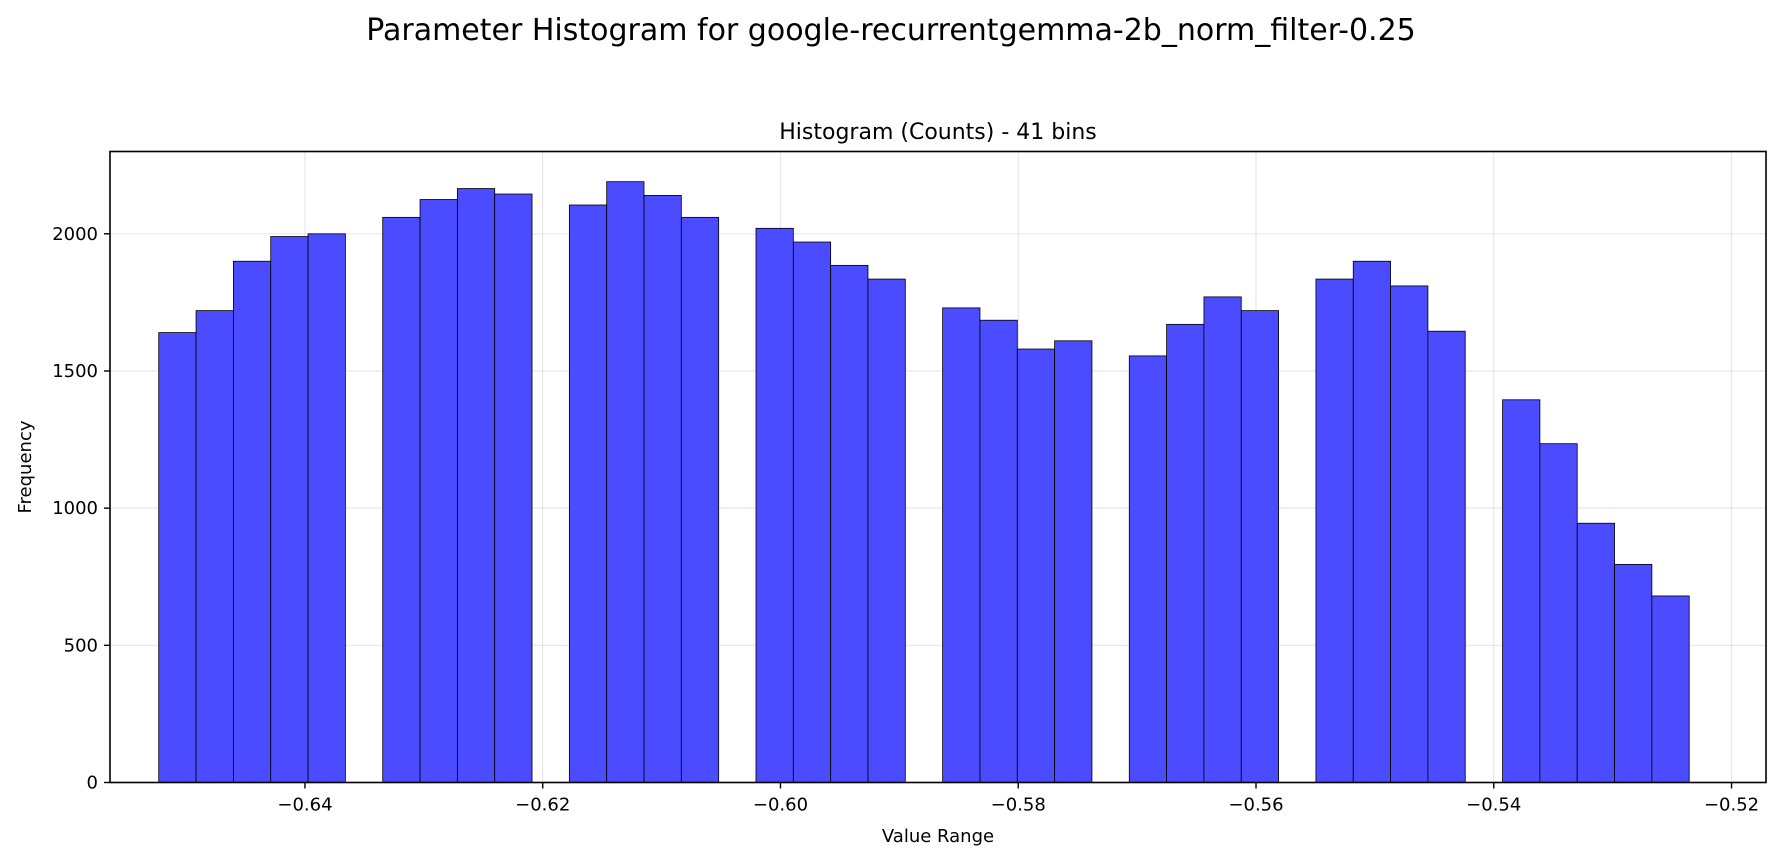 This screenshot has height=860, width=1782. I want to click on x-axis-label: Value Range, so click(938, 836).